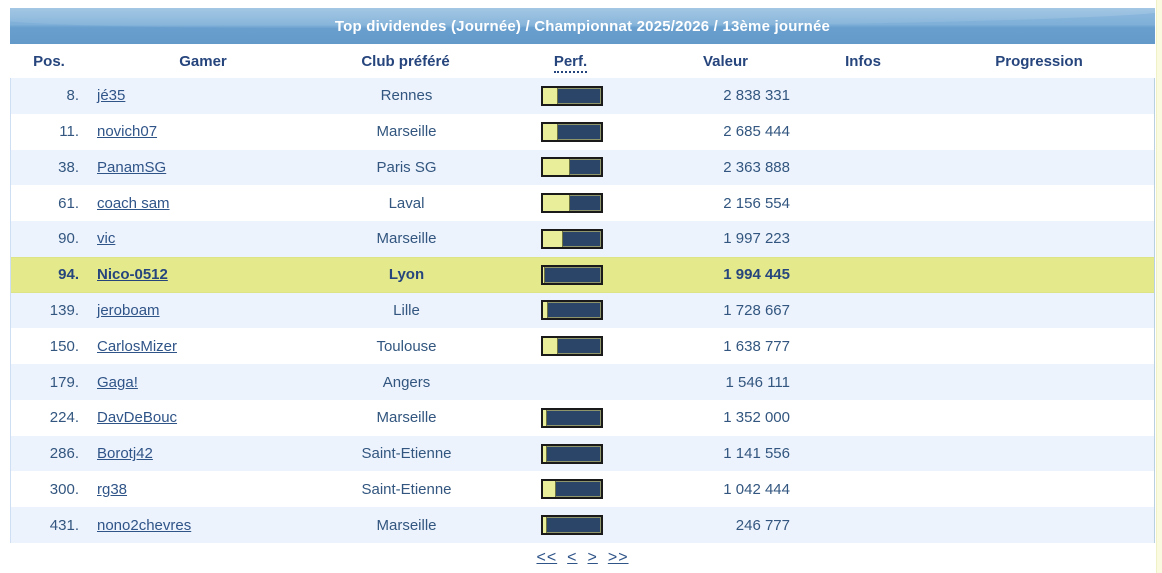 The height and width of the screenshot is (573, 1162). I want to click on gamer-link: Nico-0512, so click(132, 275).